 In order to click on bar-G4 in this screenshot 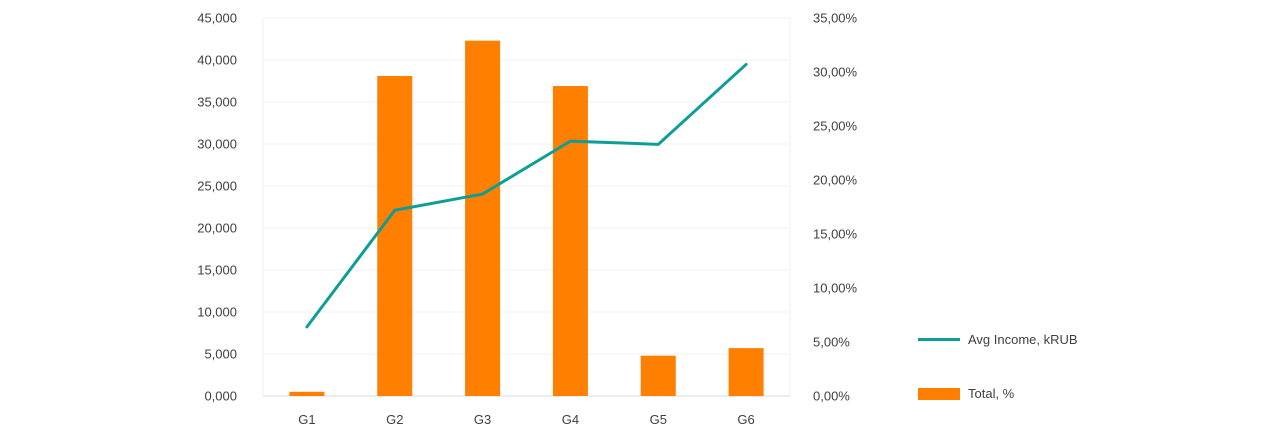, I will do `click(570, 241)`.